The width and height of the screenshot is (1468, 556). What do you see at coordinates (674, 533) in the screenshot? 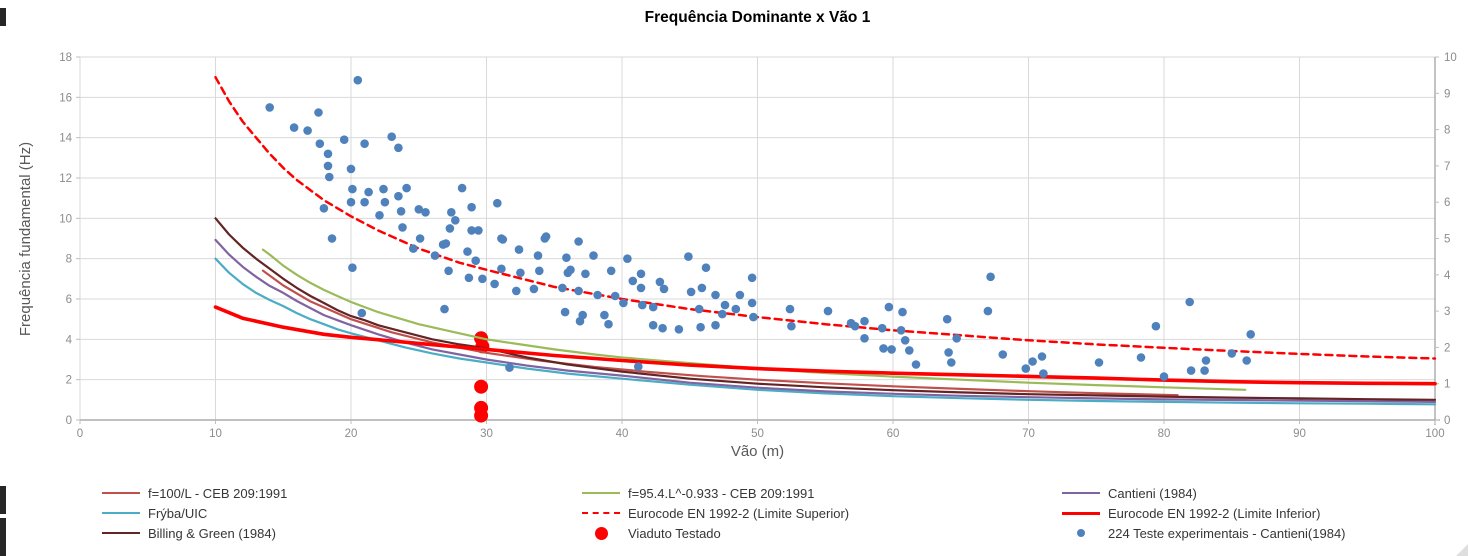
I see `legend-label-viaduto: Viaduto Testado` at bounding box center [674, 533].